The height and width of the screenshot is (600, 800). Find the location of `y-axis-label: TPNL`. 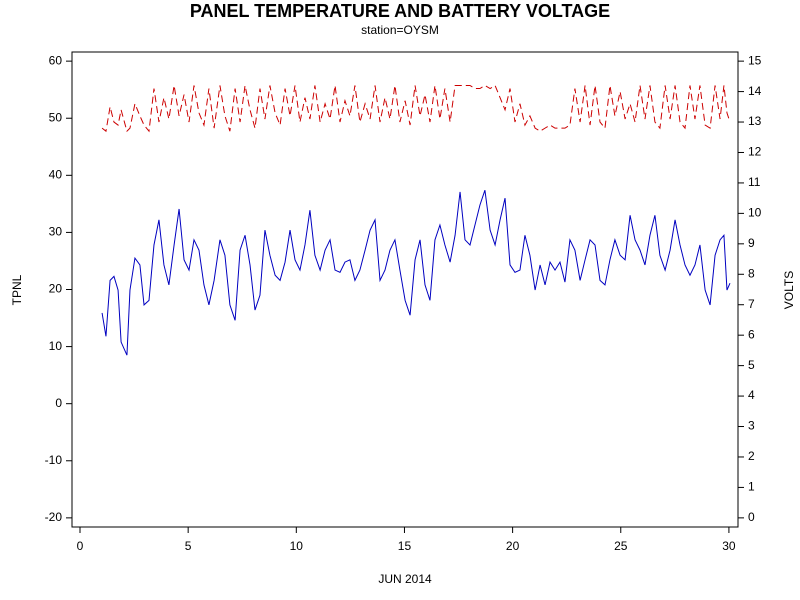

y-axis-label: TPNL is located at coordinates (17, 289).